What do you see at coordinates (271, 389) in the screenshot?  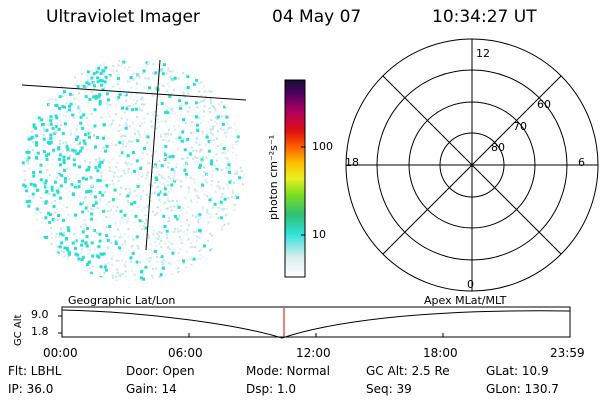 I see `dsp-value: Dsp: 1.0` at bounding box center [271, 389].